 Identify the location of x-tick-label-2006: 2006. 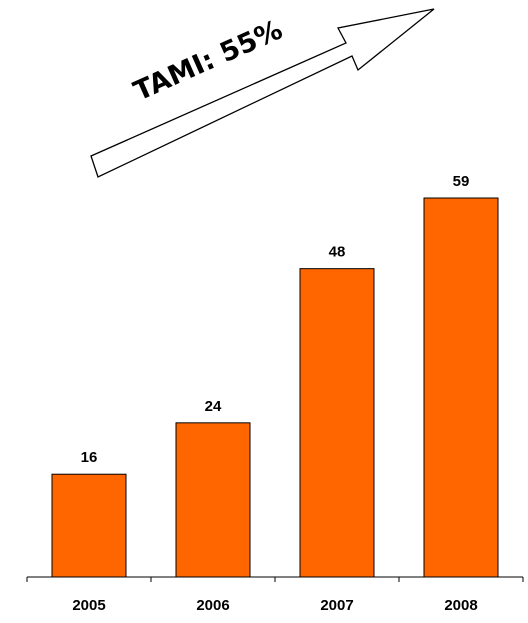
(212, 605).